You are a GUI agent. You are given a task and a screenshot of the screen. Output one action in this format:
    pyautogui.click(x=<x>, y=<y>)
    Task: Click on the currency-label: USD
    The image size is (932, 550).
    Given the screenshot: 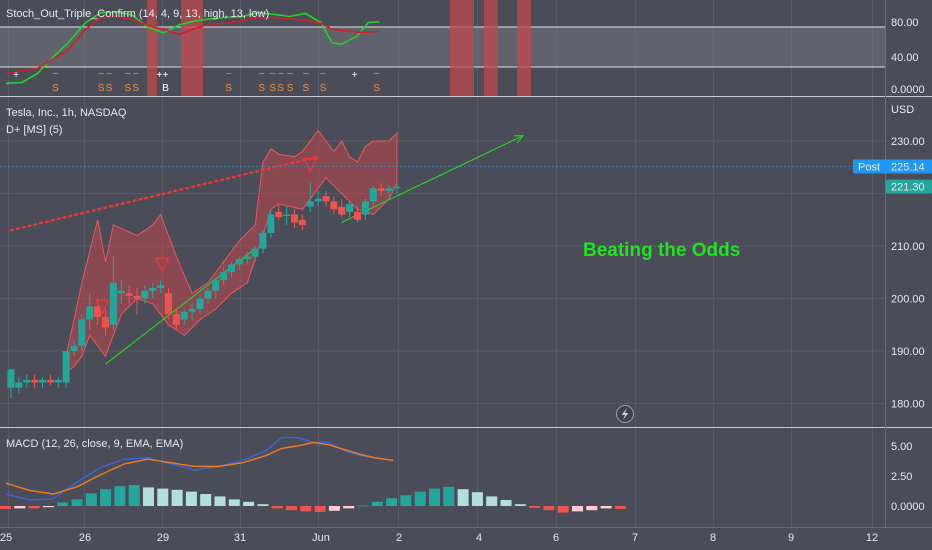 What is the action you would take?
    pyautogui.click(x=902, y=110)
    